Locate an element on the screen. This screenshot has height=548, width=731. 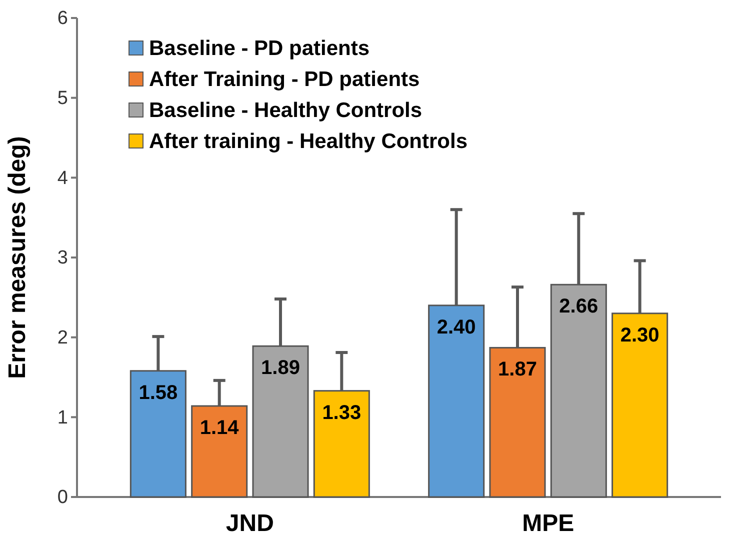
y-tick-label: 5 is located at coordinates (62, 98).